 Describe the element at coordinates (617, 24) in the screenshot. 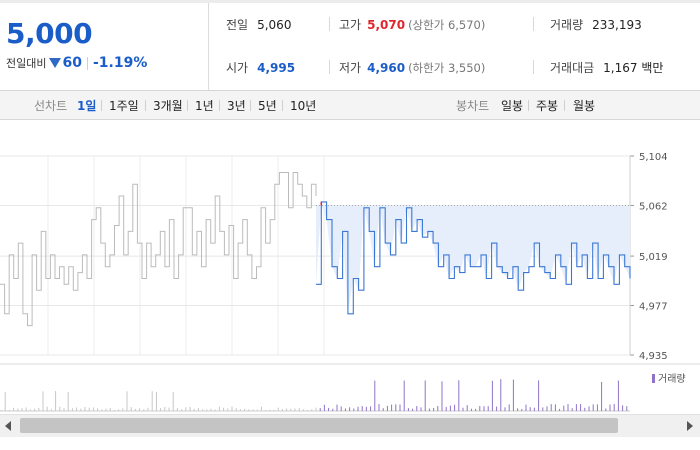

I see `stat-volume-value: 233,193` at that location.